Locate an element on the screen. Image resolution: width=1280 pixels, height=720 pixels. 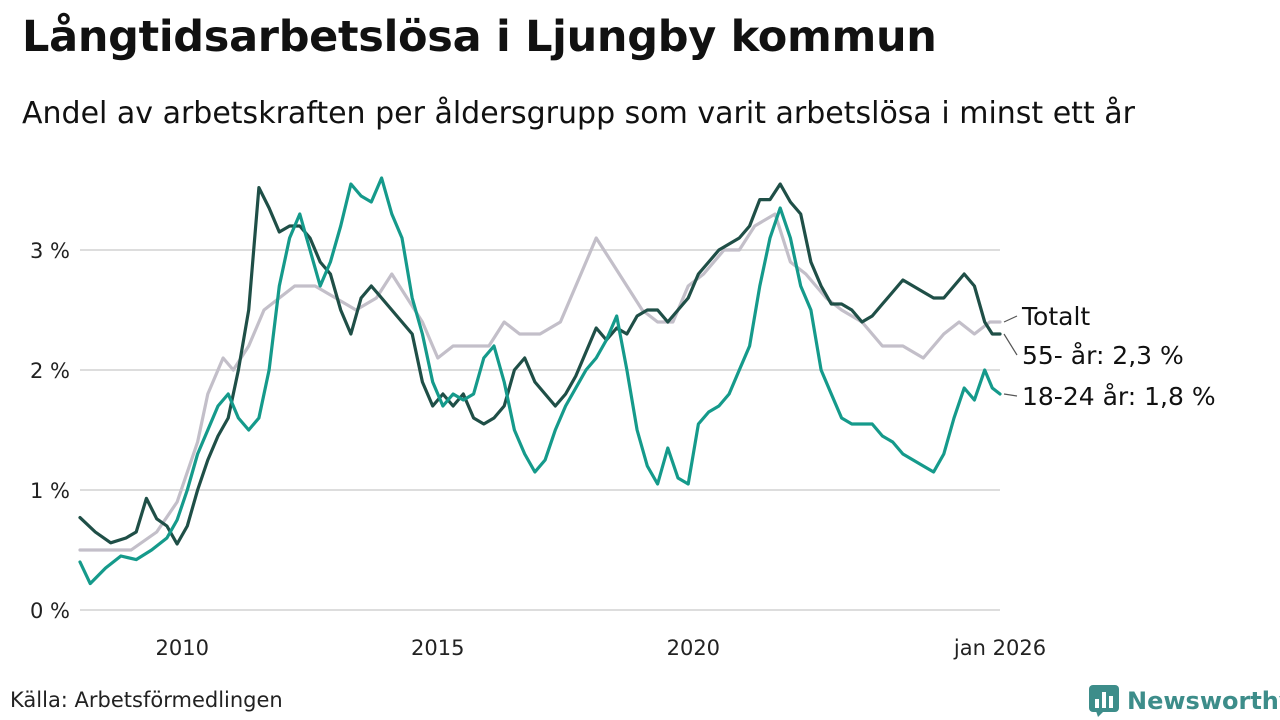
x-axis-ticks: 2010 2015 2020 jan 2026 is located at coordinates (600, 648).